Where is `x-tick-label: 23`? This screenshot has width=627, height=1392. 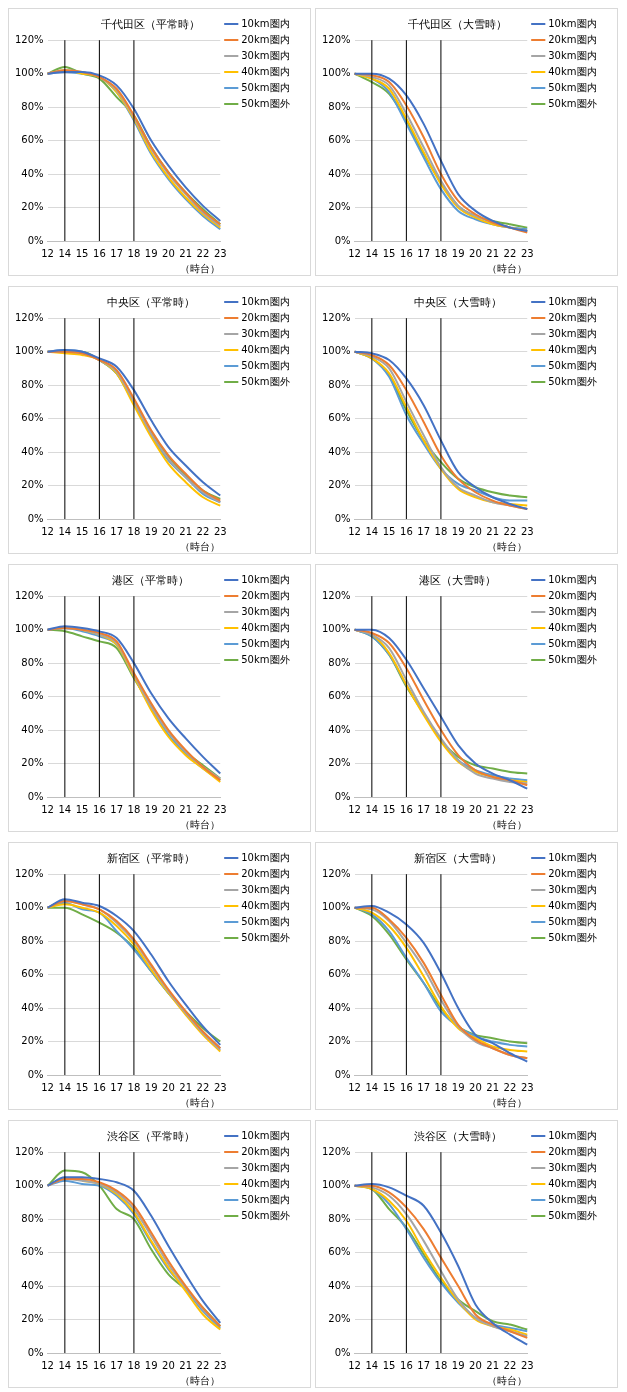
x-tick-label: 23 is located at coordinates (527, 809).